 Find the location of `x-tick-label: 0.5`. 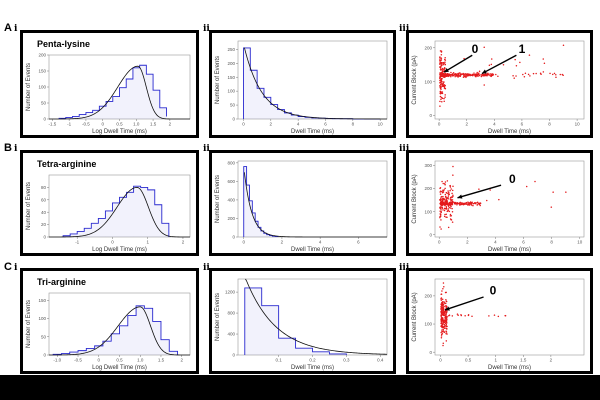

x-tick-label: 0.5 is located at coordinates (119, 360).